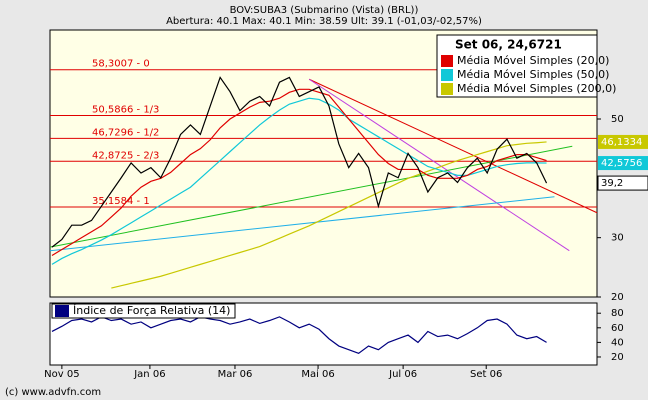  What do you see at coordinates (302, 224) in the screenshot?
I see `trendline` at bounding box center [302, 224].